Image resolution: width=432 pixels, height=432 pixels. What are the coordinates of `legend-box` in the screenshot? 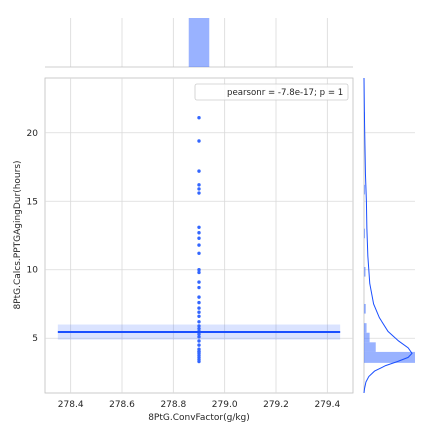 It's located at (271, 92).